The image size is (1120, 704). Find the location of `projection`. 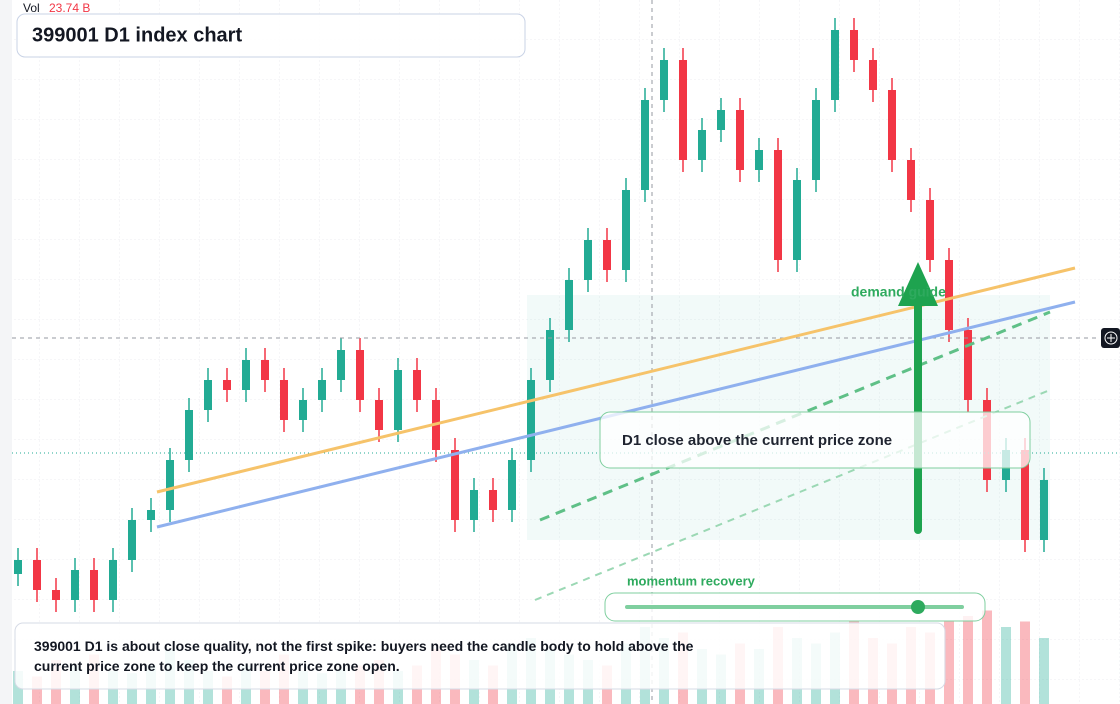

projection is located at coordinates (792, 495).